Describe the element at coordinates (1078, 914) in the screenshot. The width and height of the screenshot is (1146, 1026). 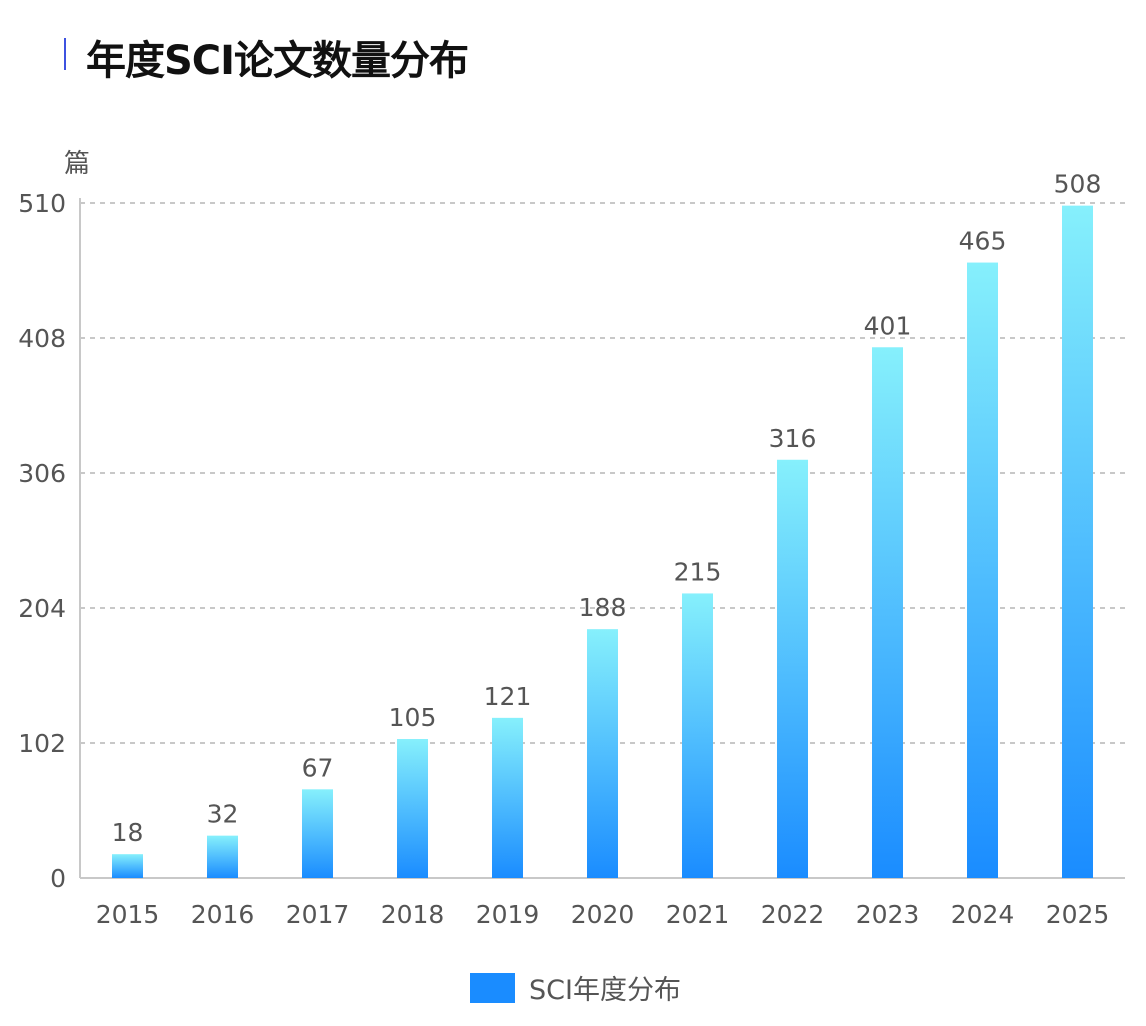
I see `x-tick-label: 2025` at that location.